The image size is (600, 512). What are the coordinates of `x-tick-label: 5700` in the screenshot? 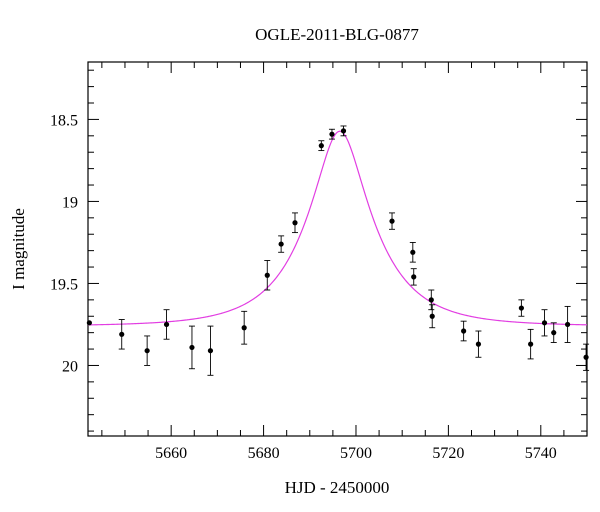 It's located at (356, 453).